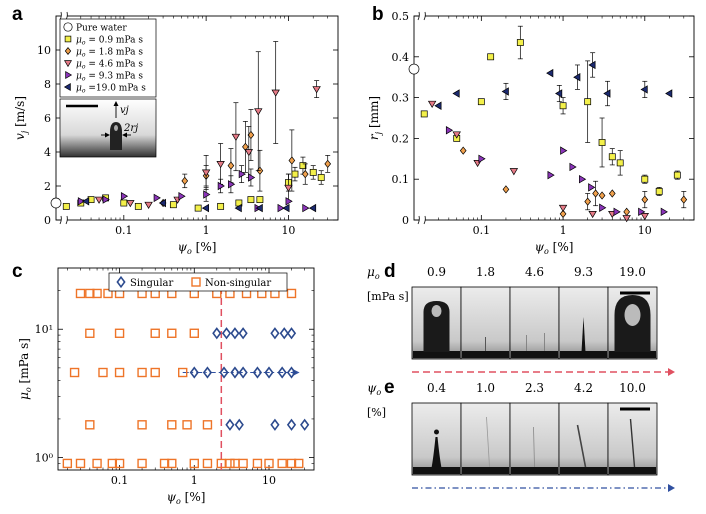 This screenshot has height=514, width=706. Describe the element at coordinates (47, 220) in the screenshot. I see `y-tick-label: 0` at that location.